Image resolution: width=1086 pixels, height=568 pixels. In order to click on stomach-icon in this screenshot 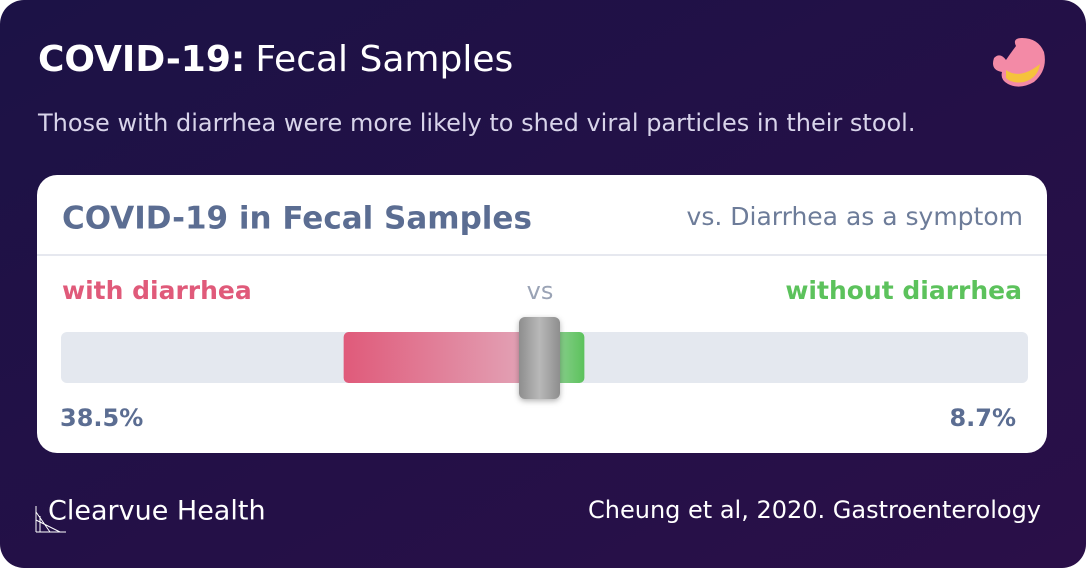, I will do `click(1019, 62)`.